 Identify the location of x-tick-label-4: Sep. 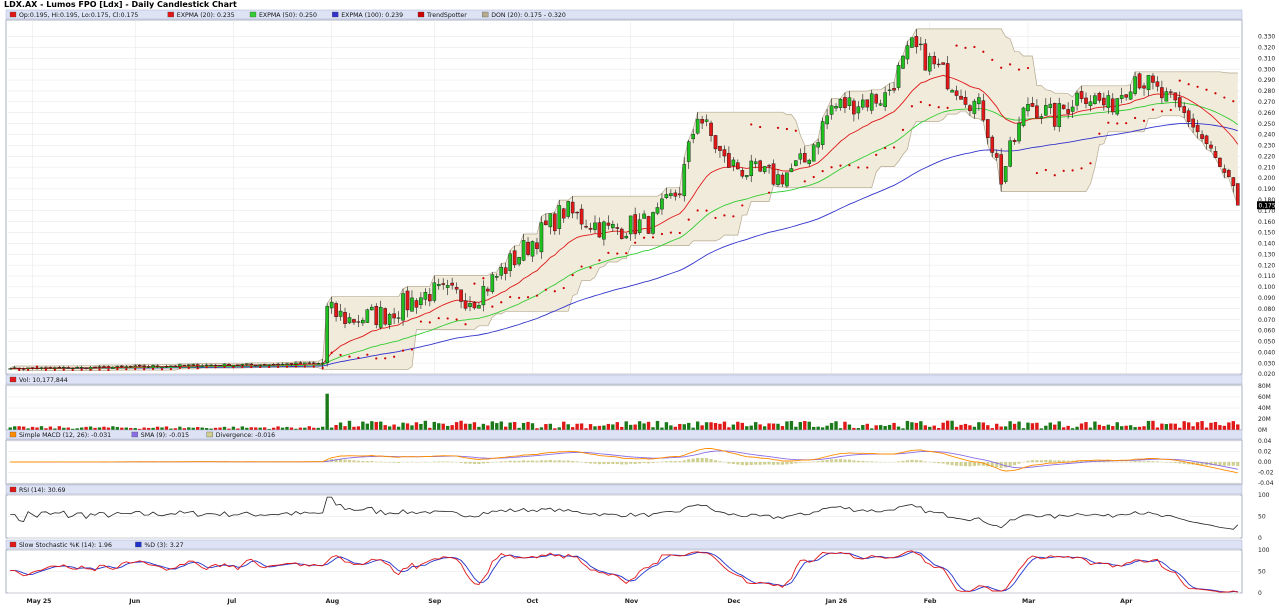
(435, 601).